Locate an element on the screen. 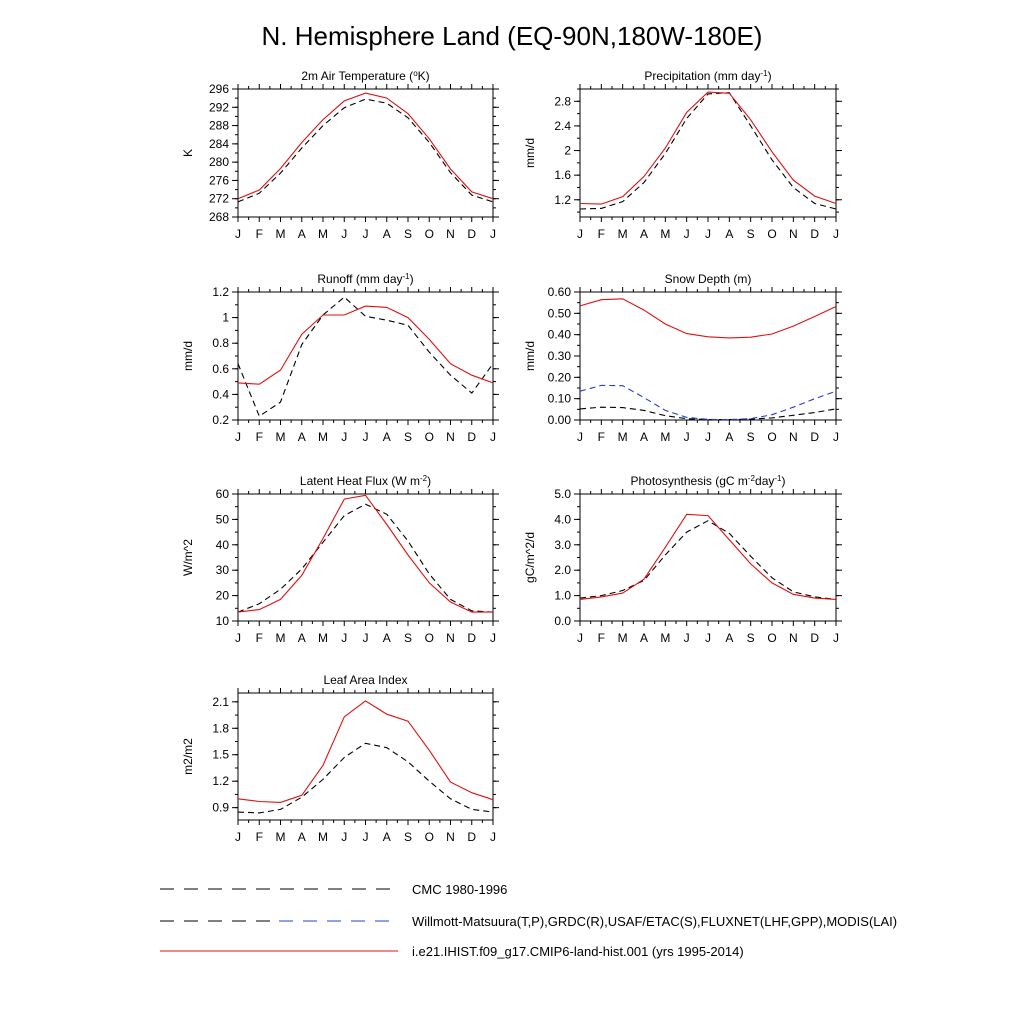 This screenshot has width=1024, height=1024. y-tick-label: 280 is located at coordinates (219, 162).